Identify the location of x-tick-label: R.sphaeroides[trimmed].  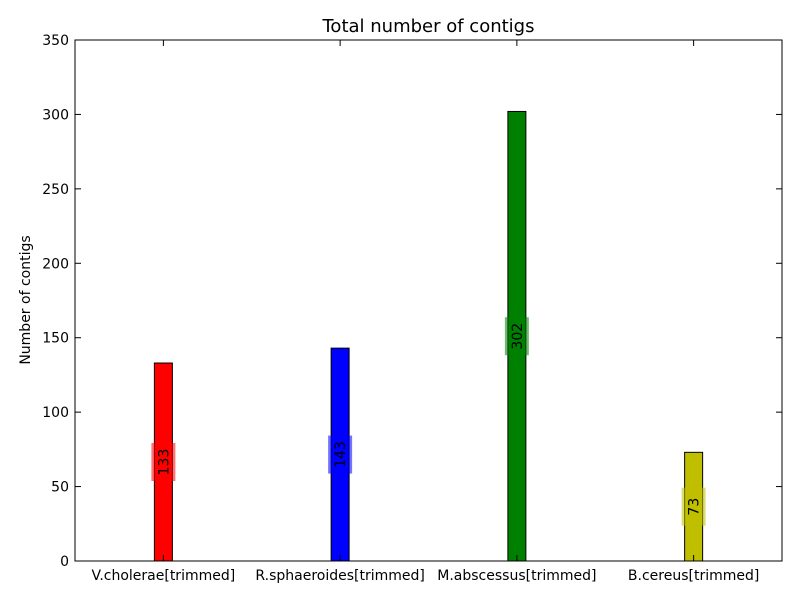
(339, 576).